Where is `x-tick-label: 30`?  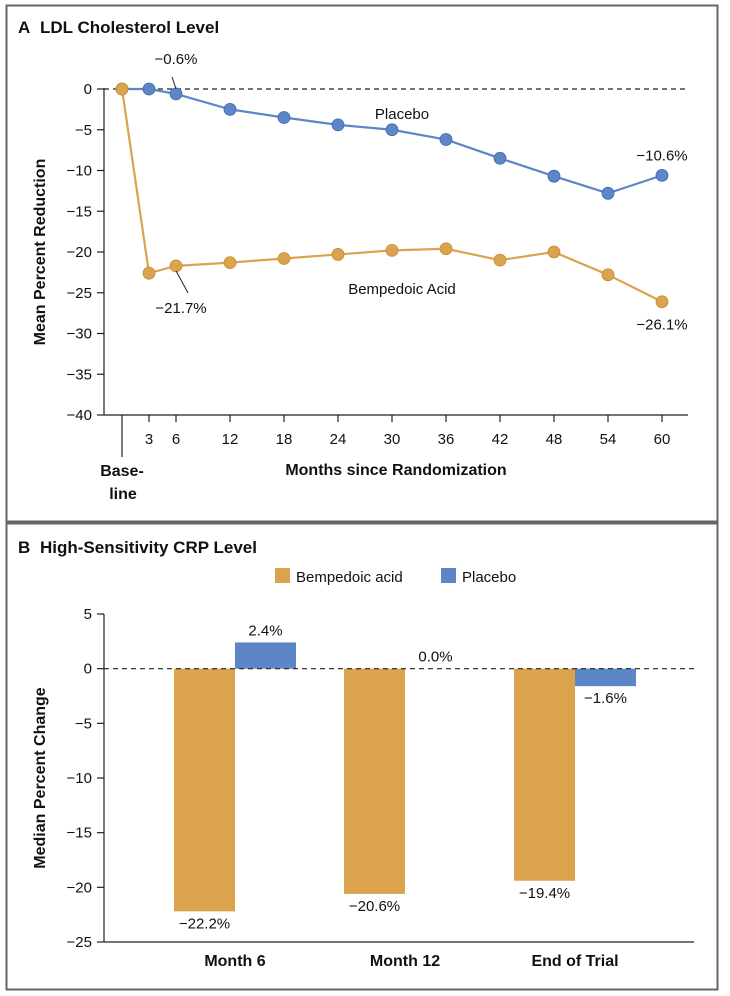
x-tick-label: 30 is located at coordinates (392, 439).